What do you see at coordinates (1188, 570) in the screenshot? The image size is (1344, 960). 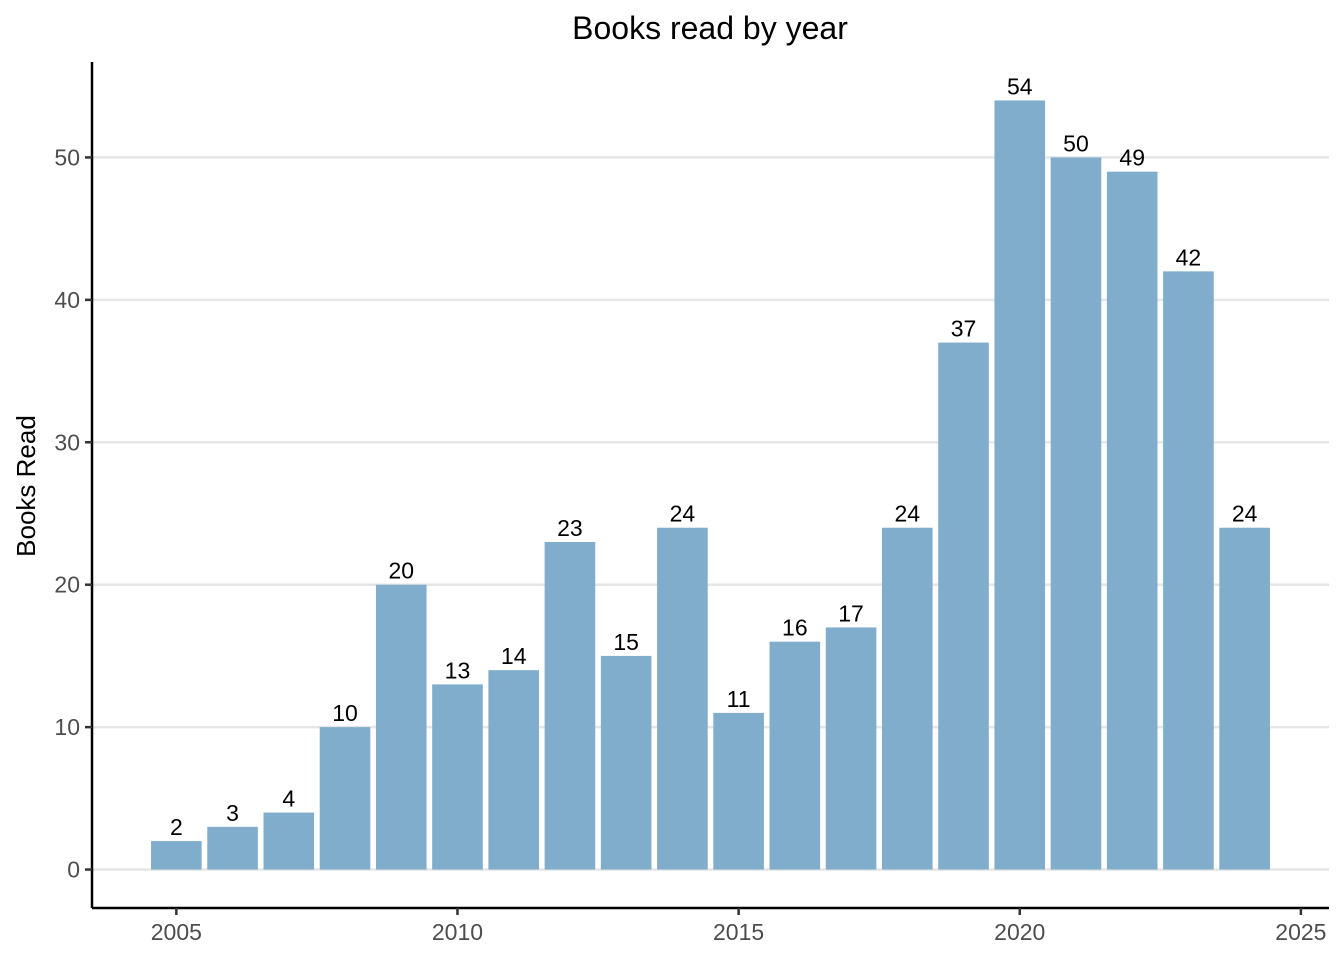 I see `bar-2023` at bounding box center [1188, 570].